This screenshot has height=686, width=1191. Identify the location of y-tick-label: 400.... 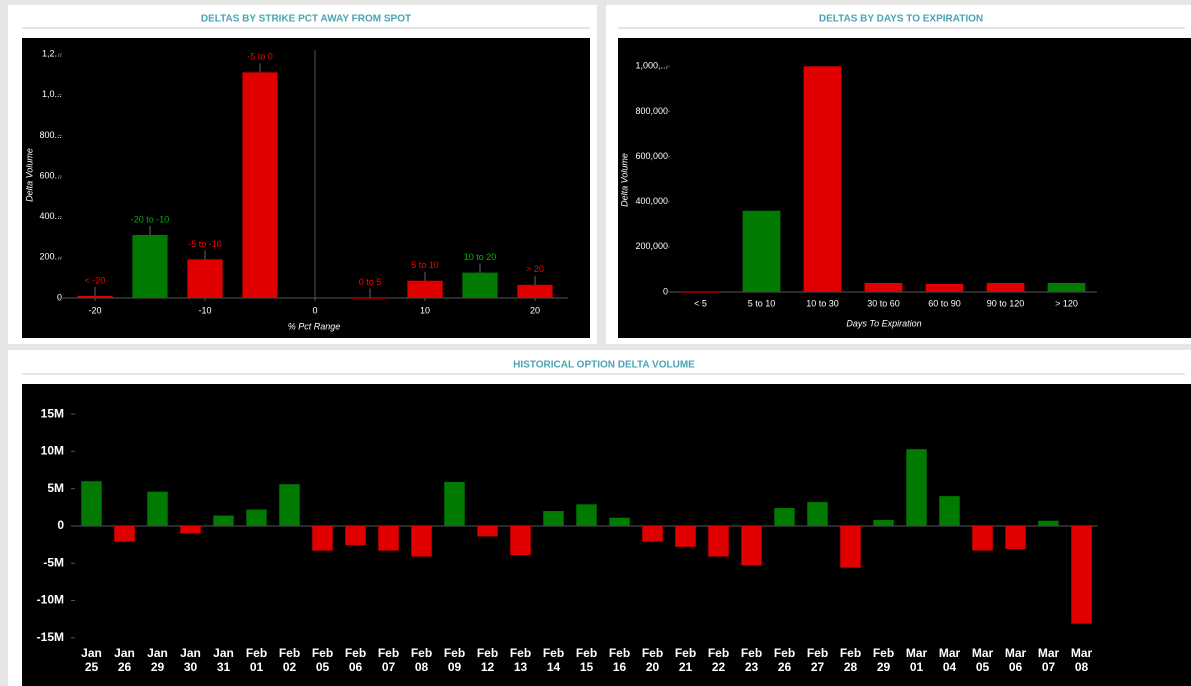
(50, 216).